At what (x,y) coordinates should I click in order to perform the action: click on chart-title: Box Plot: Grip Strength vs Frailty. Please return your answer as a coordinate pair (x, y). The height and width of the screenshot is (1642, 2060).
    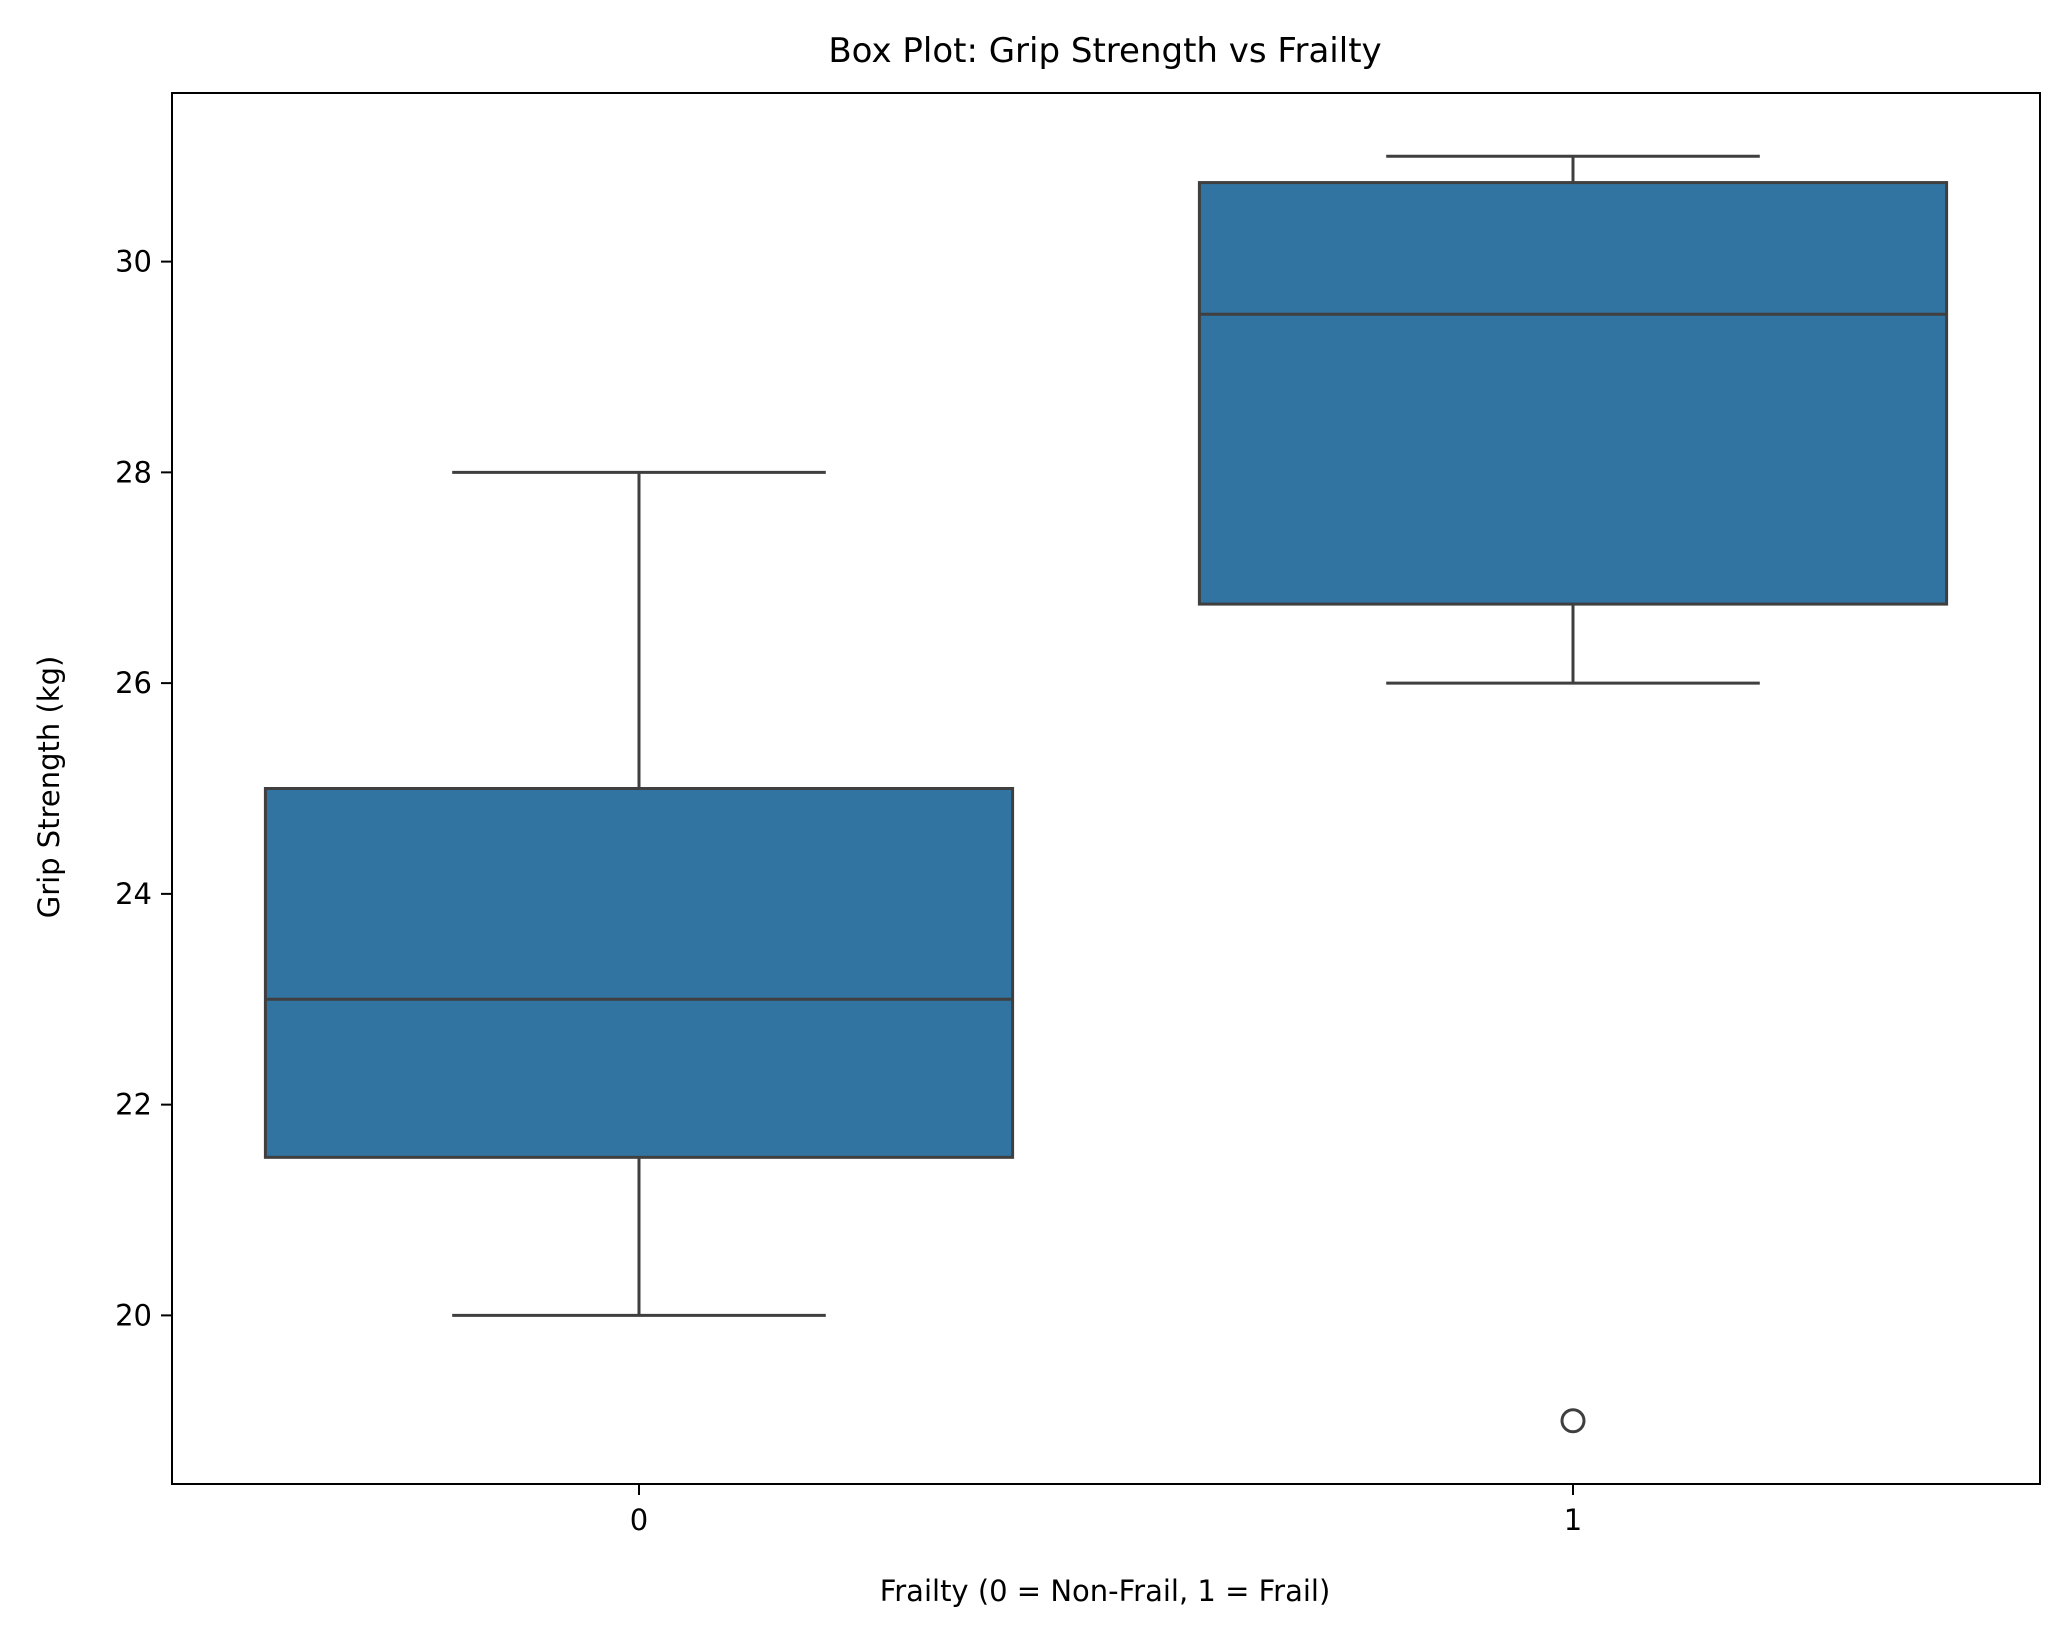
    Looking at the image, I should click on (1104, 51).